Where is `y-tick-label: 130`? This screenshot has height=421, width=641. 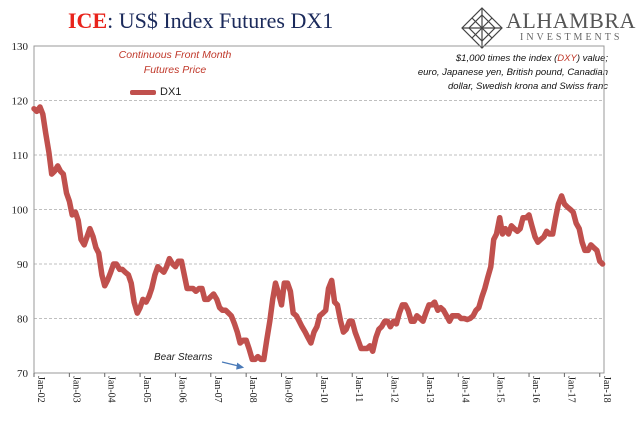
y-tick-label: 130 is located at coordinates (20, 47).